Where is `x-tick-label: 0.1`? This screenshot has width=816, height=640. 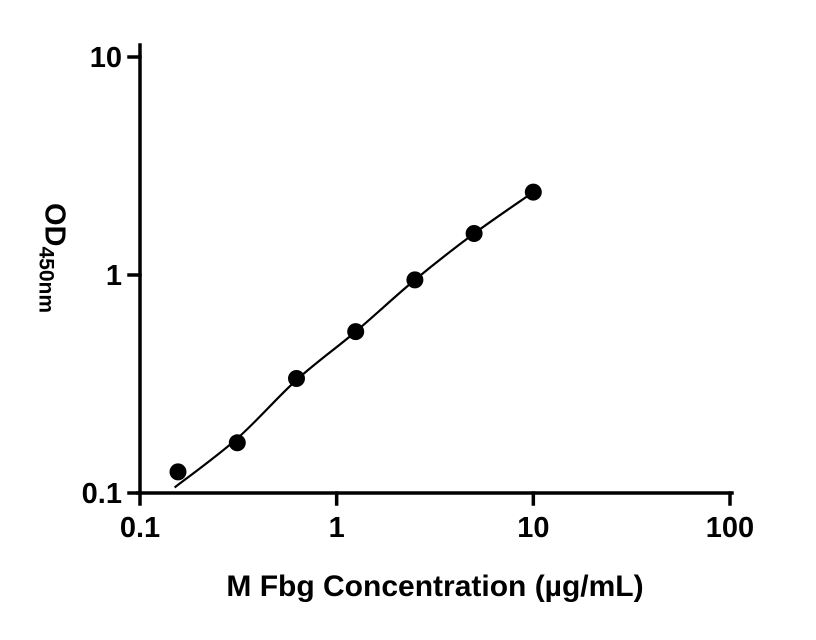 x-tick-label: 0.1 is located at coordinates (140, 528).